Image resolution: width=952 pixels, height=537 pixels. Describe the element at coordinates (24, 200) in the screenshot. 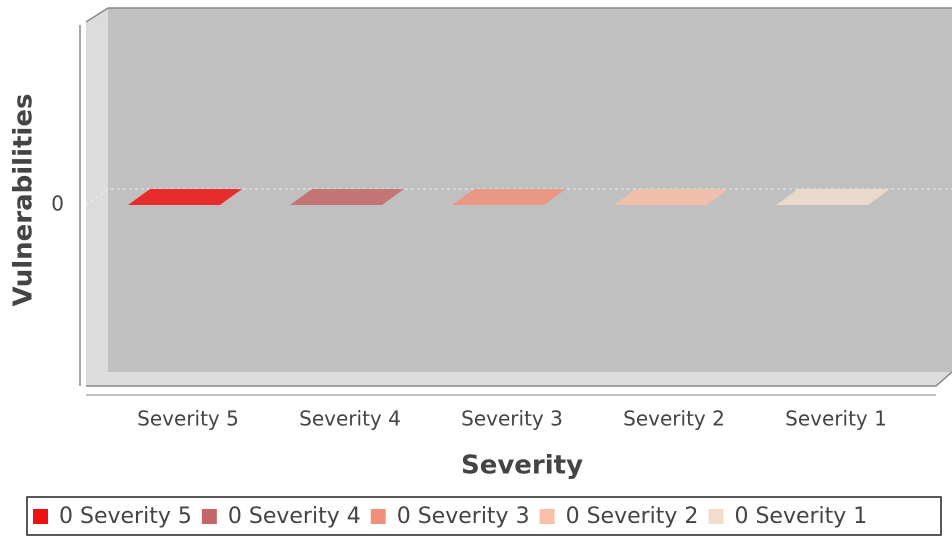

I see `y-axis-title: Vulnerabilities` at that location.